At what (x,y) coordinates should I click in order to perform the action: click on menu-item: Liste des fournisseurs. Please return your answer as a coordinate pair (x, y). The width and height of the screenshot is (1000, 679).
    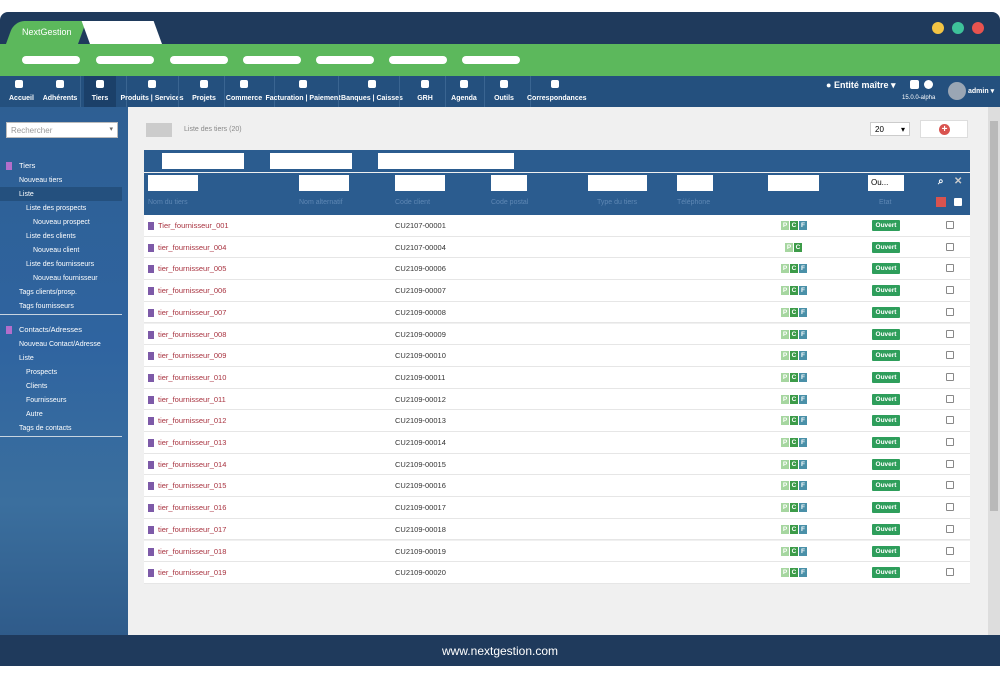
    Looking at the image, I should click on (60, 264).